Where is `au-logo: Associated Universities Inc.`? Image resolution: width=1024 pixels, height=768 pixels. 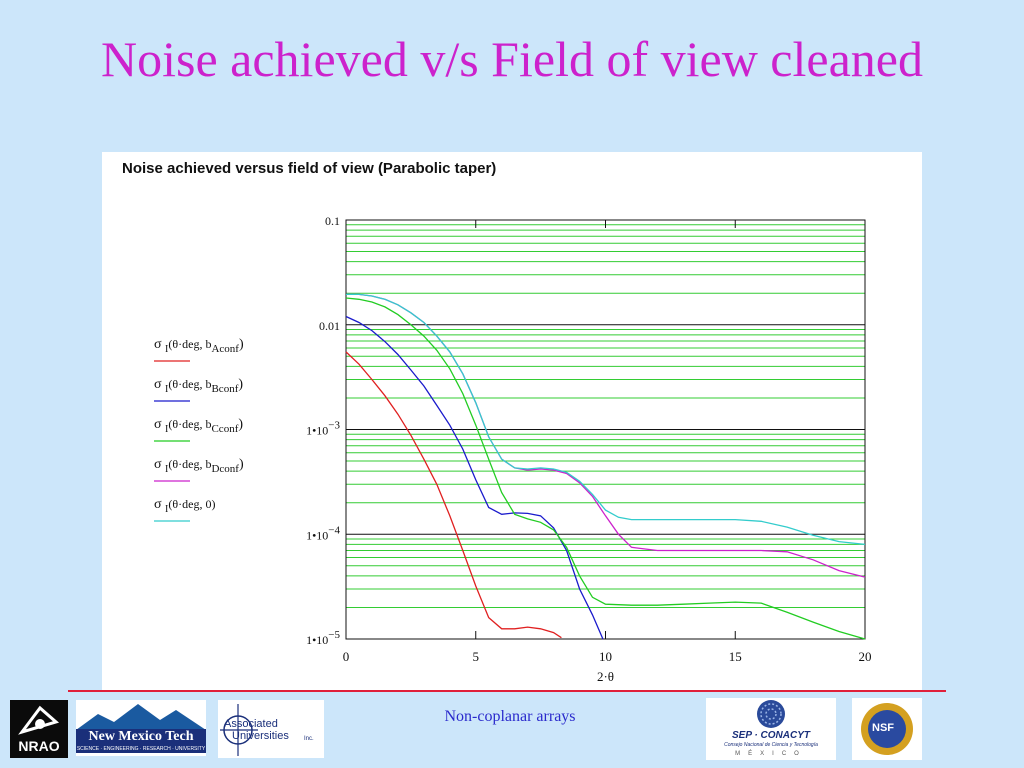 au-logo: Associated Universities Inc. is located at coordinates (271, 729).